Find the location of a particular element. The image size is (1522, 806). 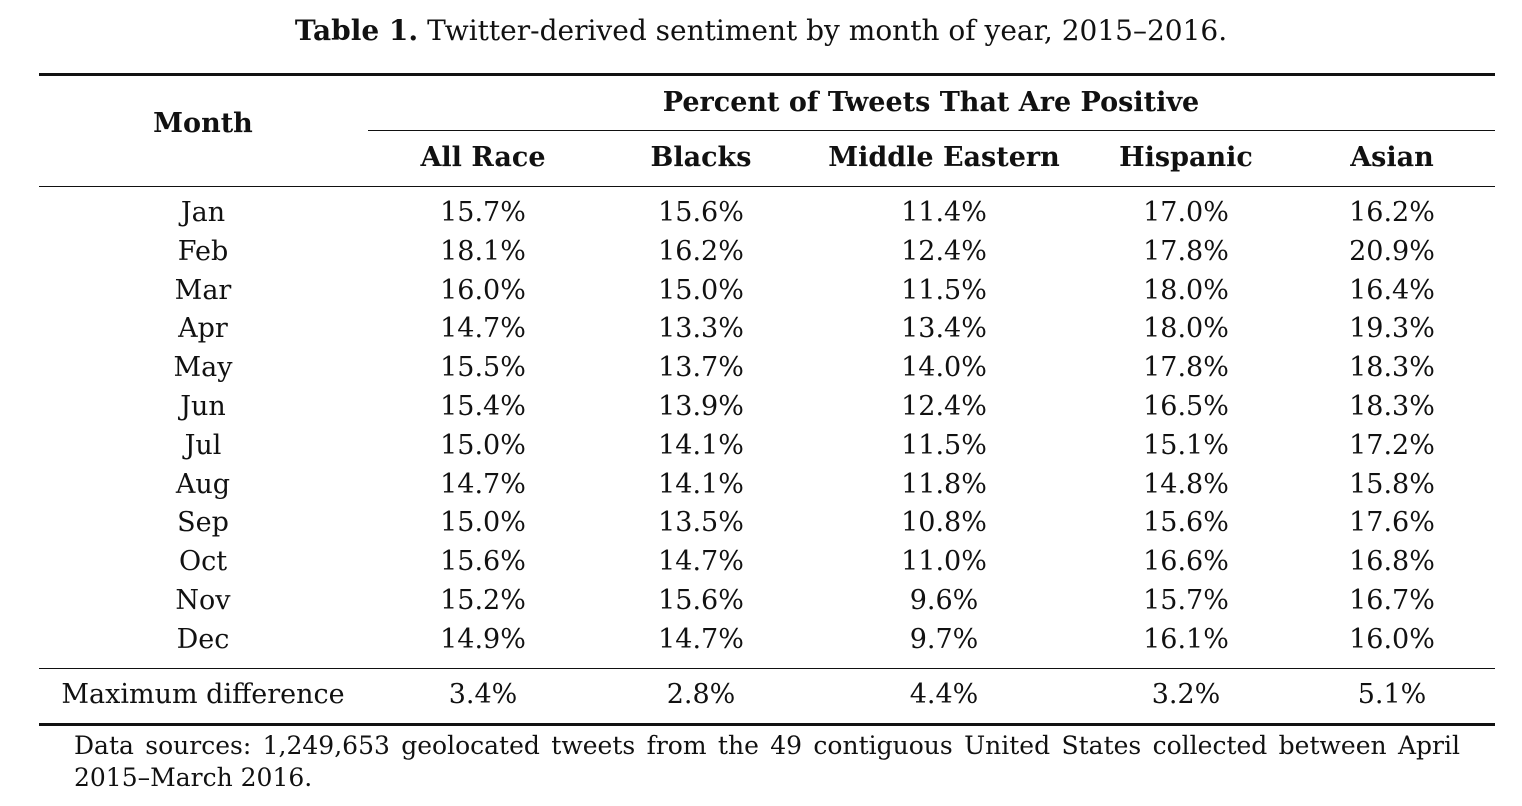

summary-cell: 4.4% is located at coordinates (944, 694).